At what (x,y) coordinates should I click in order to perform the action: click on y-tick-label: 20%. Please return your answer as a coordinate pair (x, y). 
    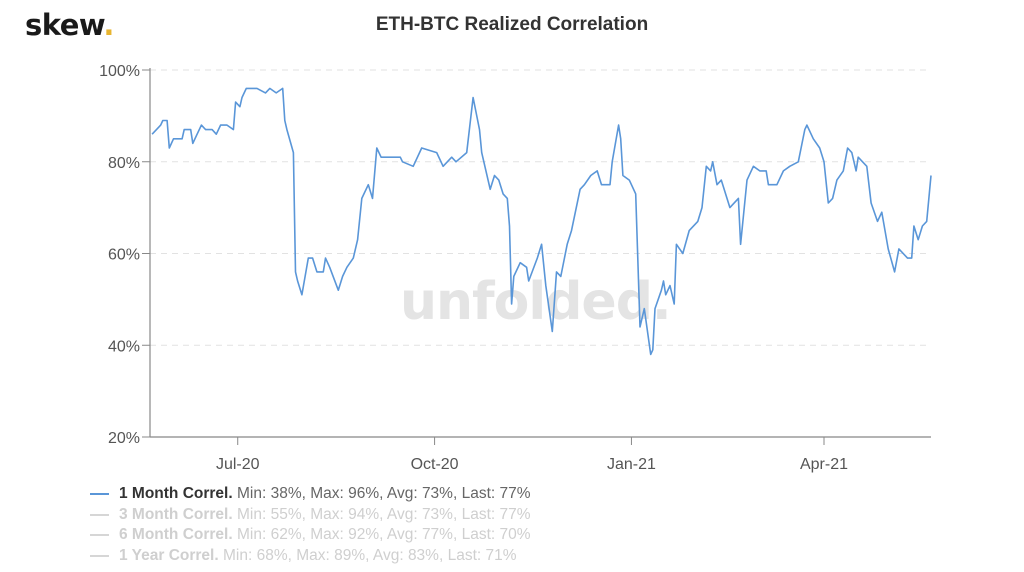
    Looking at the image, I should click on (124, 438).